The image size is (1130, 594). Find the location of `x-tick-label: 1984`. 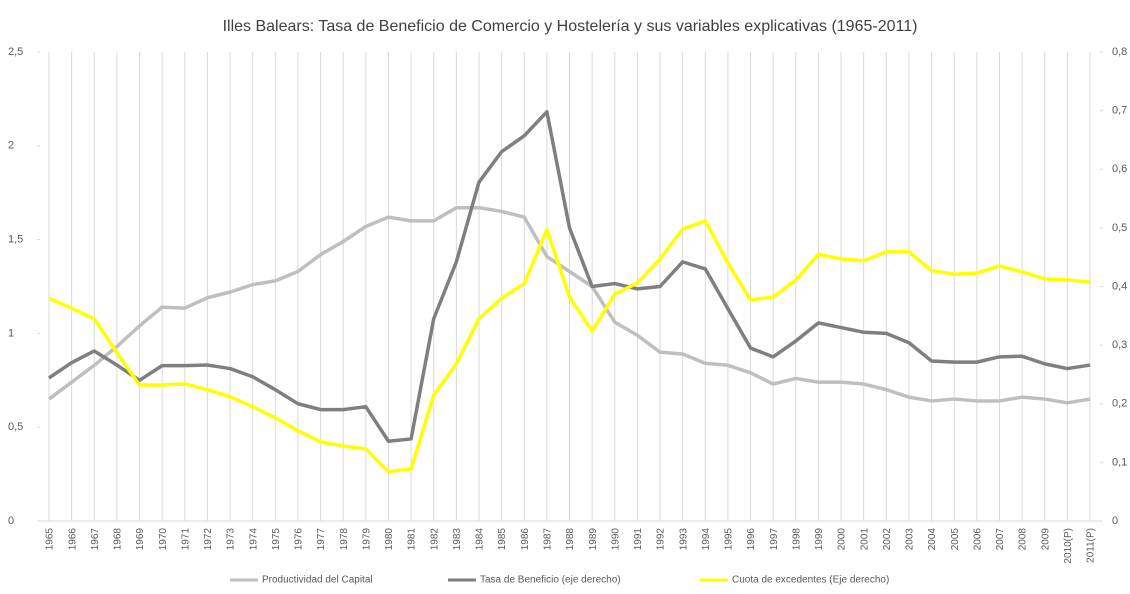

x-tick-label: 1984 is located at coordinates (480, 539).